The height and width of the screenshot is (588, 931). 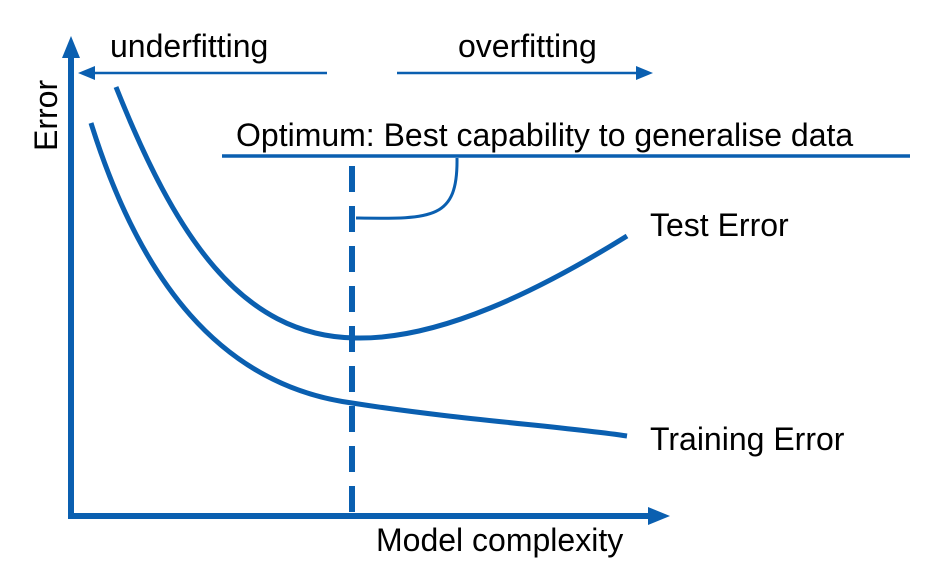 What do you see at coordinates (189, 46) in the screenshot?
I see `underfitting-label: underfitting` at bounding box center [189, 46].